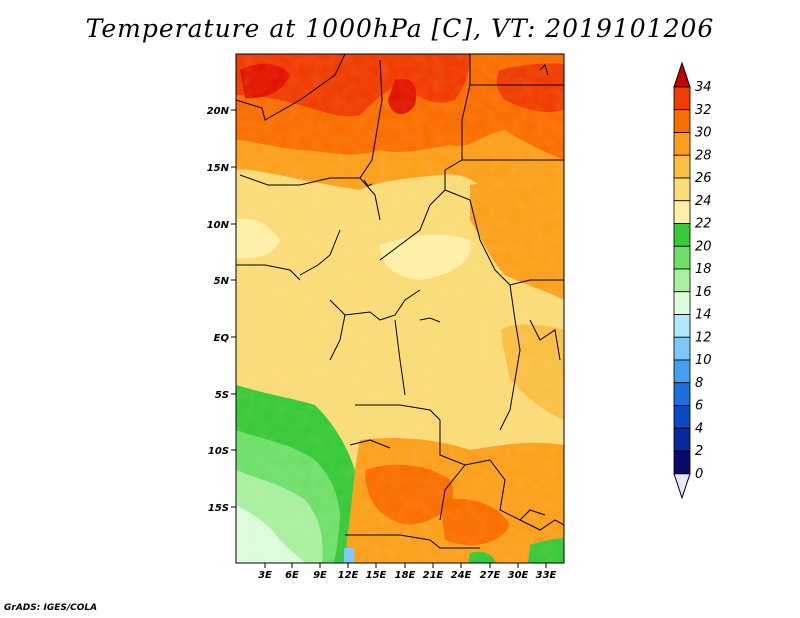 The image size is (800, 618). Describe the element at coordinates (703, 360) in the screenshot. I see `legend-label: 10` at that location.